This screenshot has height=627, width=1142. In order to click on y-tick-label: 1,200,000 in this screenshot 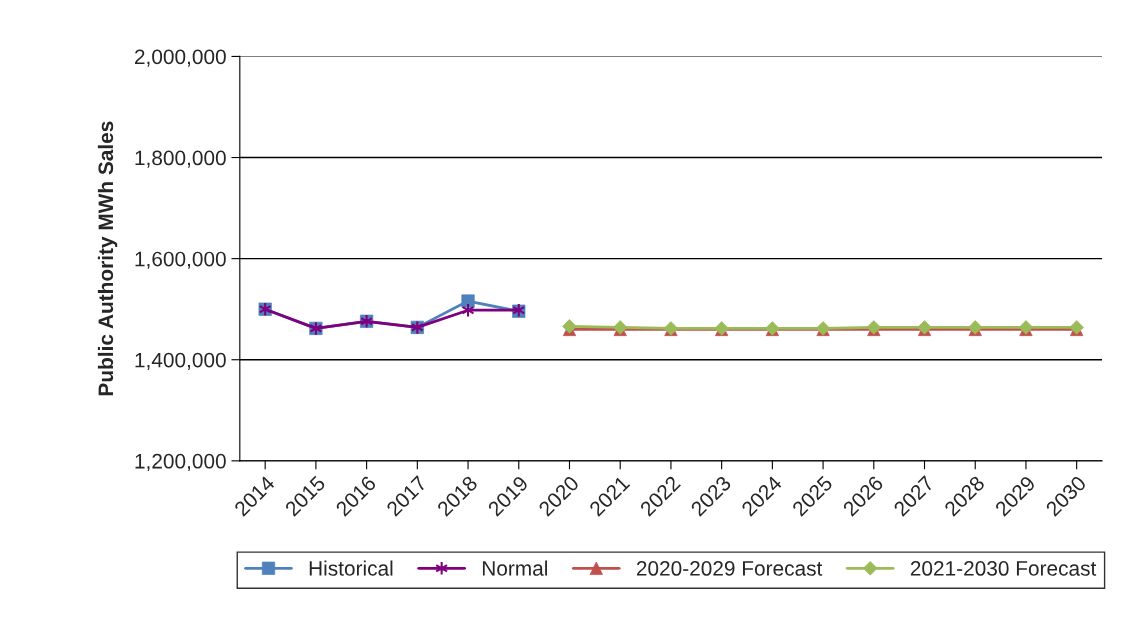, I will do `click(180, 462)`.